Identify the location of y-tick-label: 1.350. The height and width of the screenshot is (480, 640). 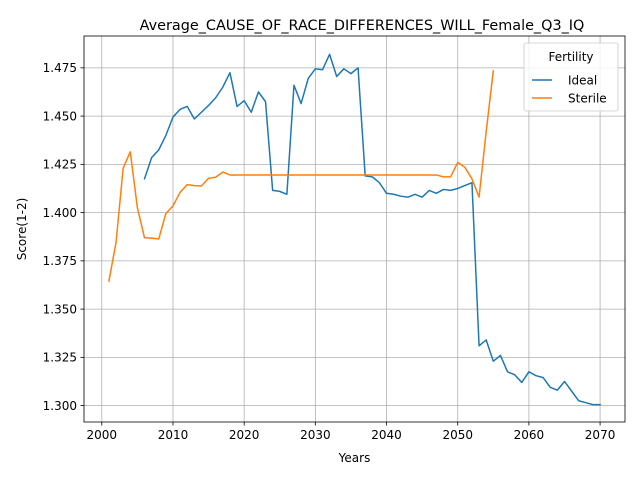
(60, 309).